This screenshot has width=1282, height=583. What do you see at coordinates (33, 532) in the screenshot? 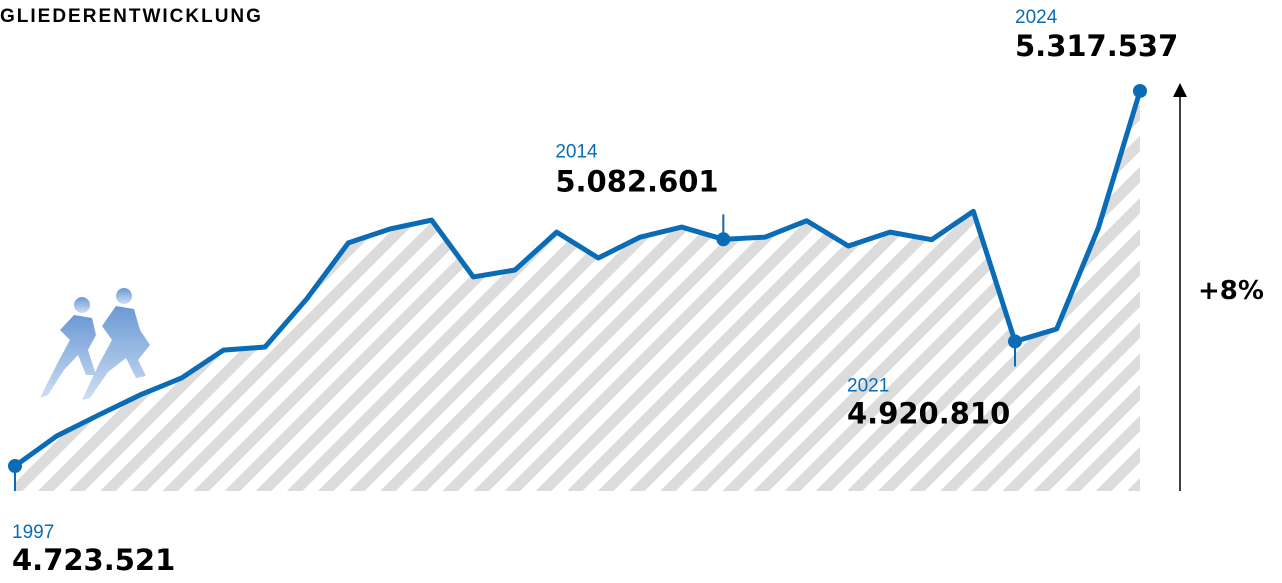
I see `year-label: 1997` at bounding box center [33, 532].